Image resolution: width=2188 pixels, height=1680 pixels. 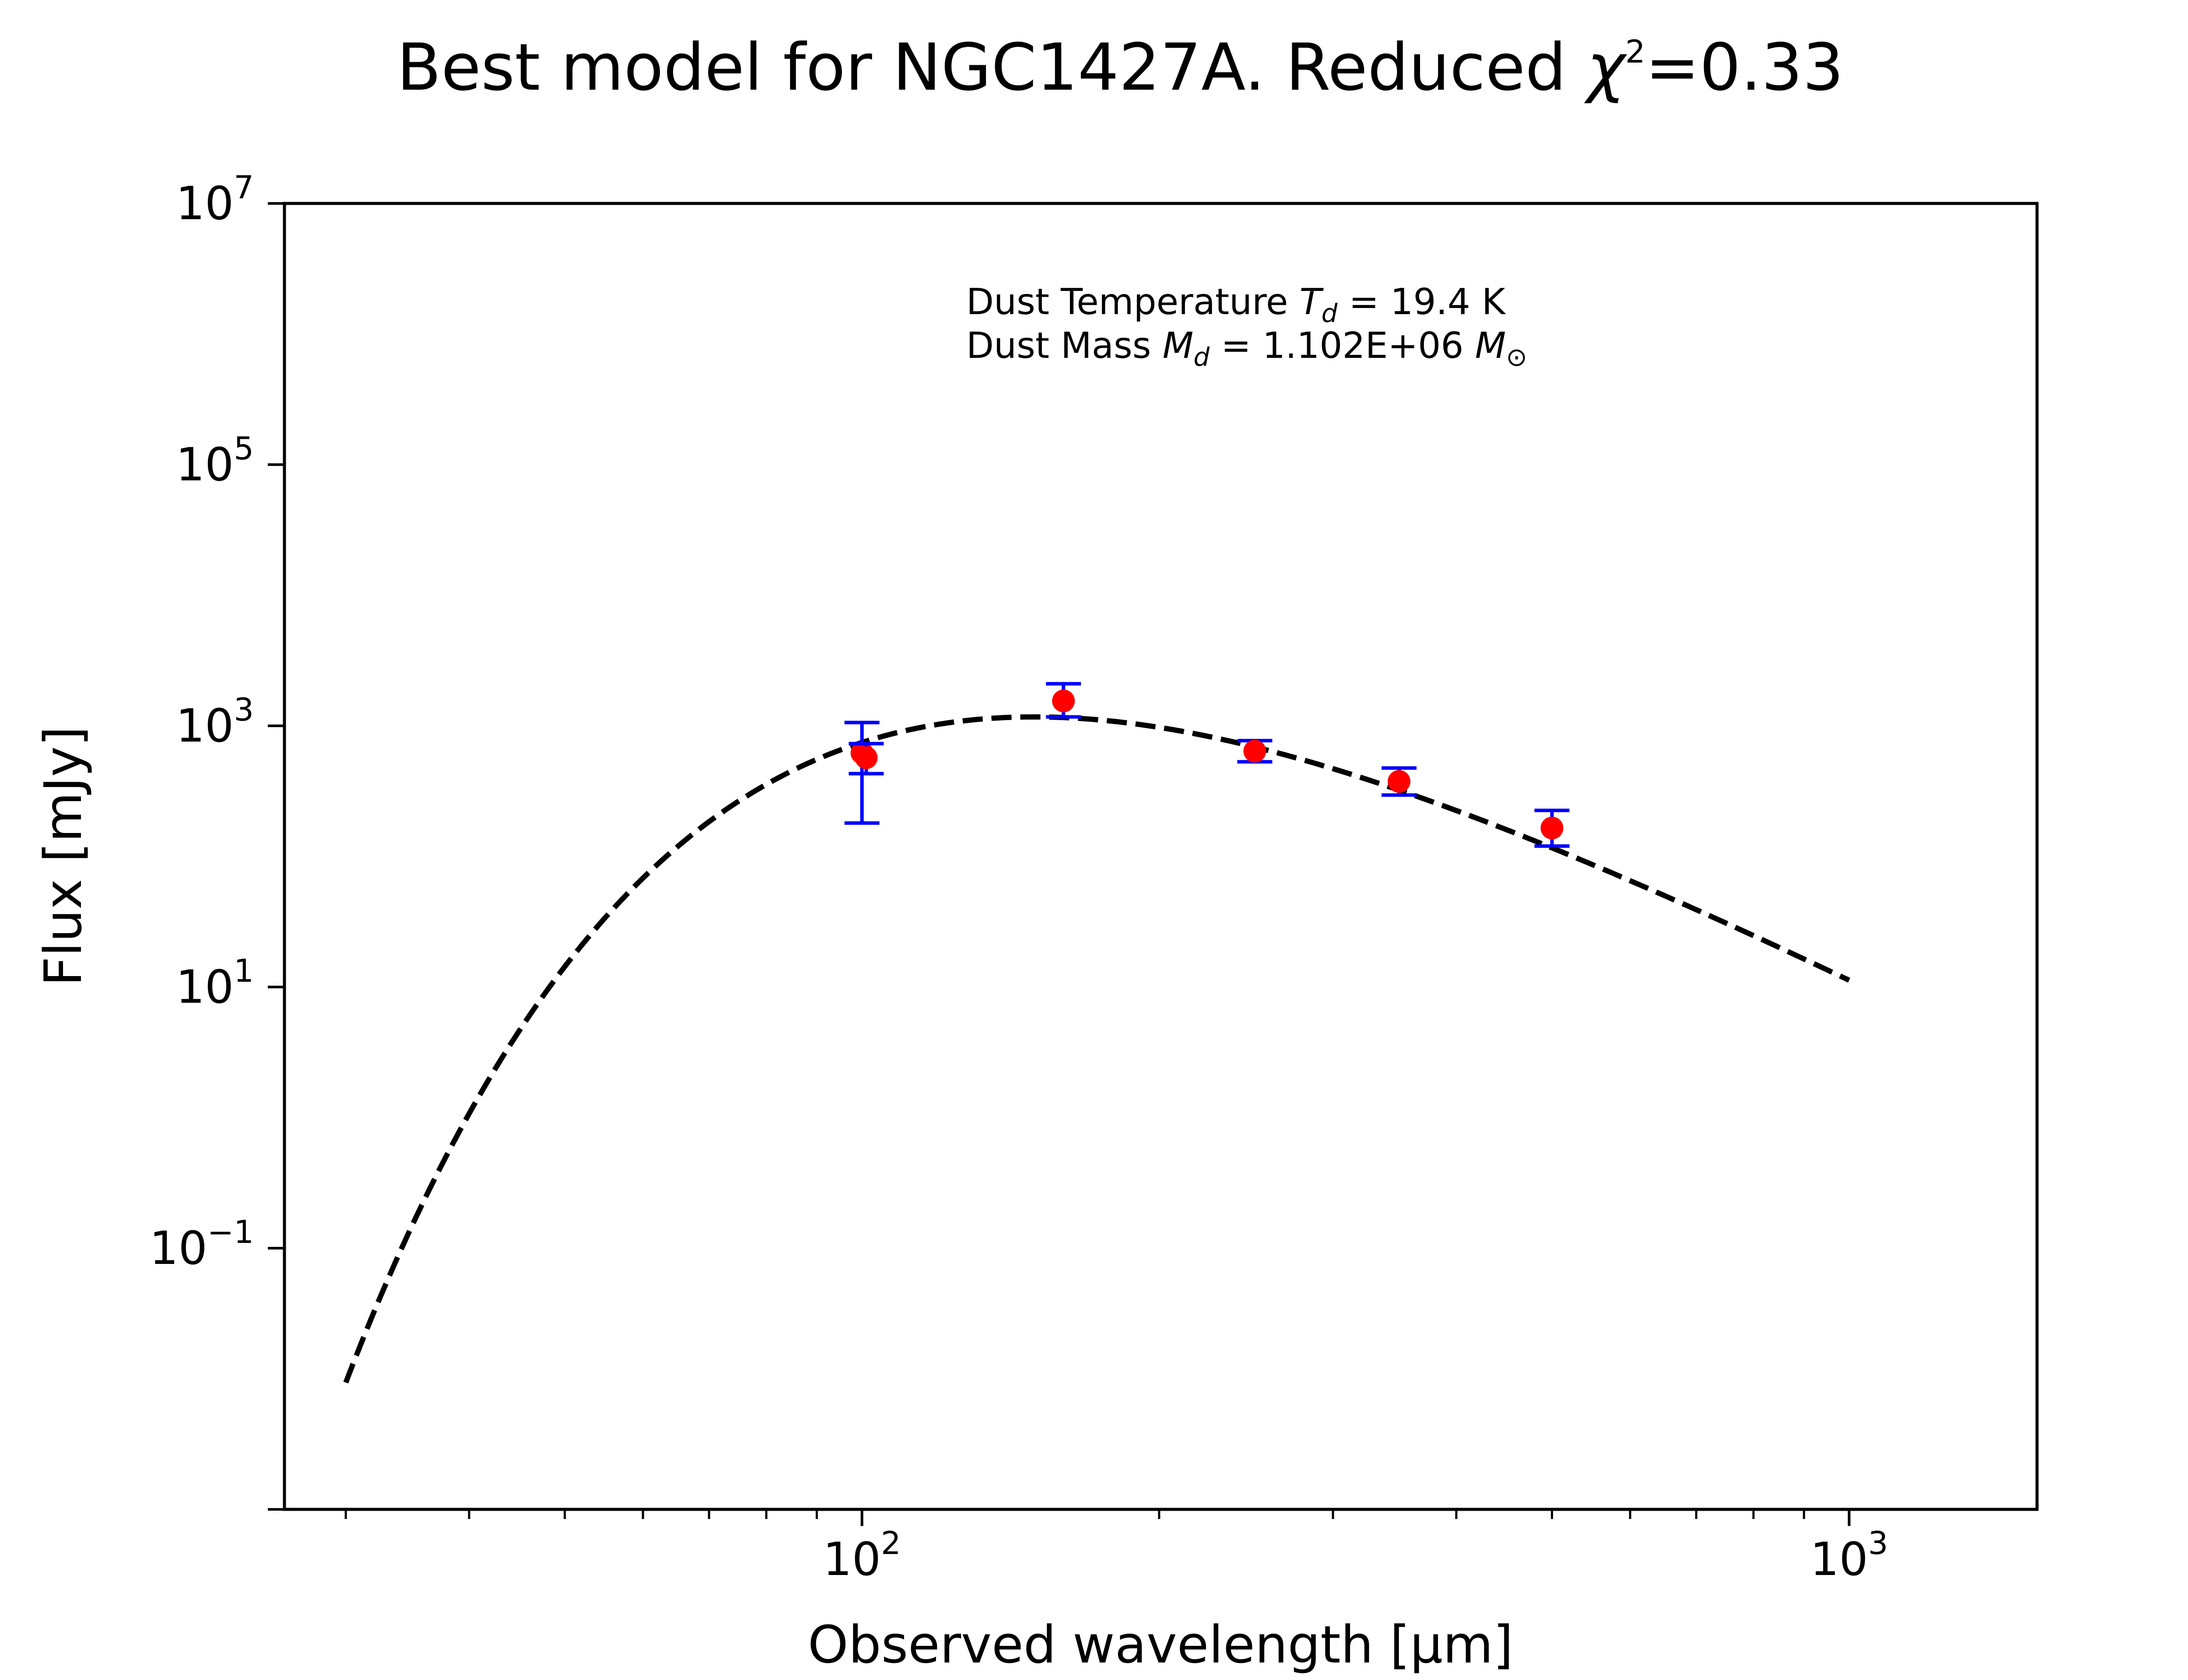 What do you see at coordinates (215, 460) in the screenshot?
I see `y-tick-label: 10⁵` at bounding box center [215, 460].